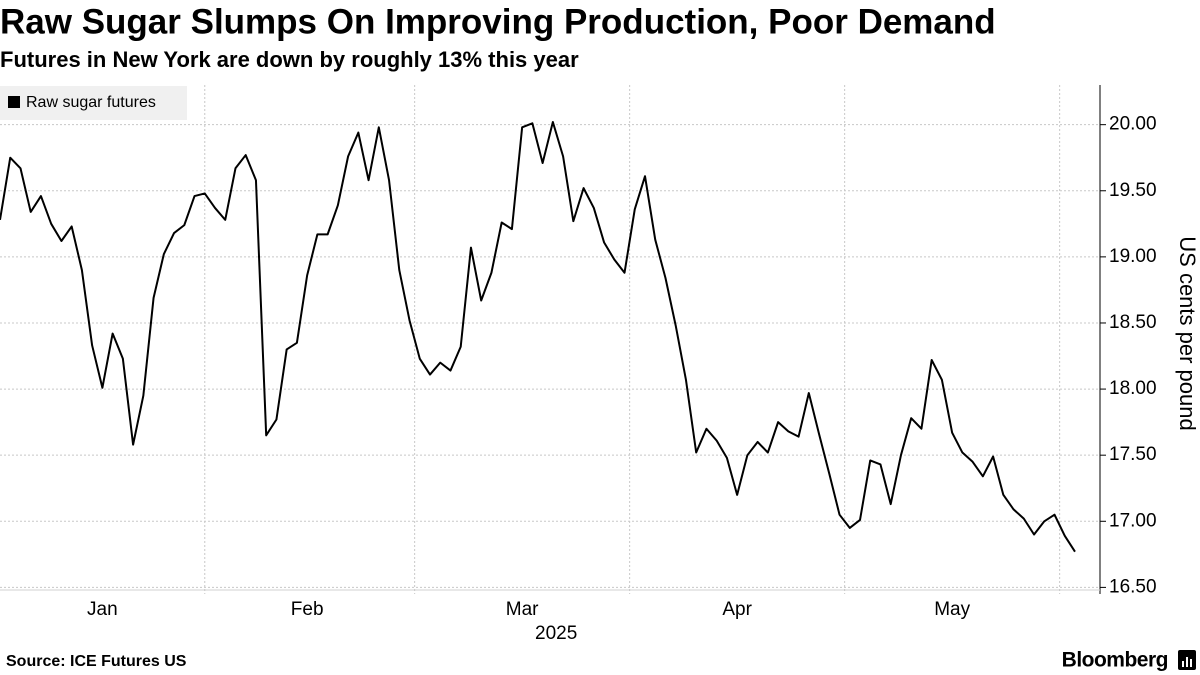 Image resolution: width=1200 pixels, height=675 pixels. Describe the element at coordinates (1133, 520) in the screenshot. I see `y-tick-label: 17.00` at that location.